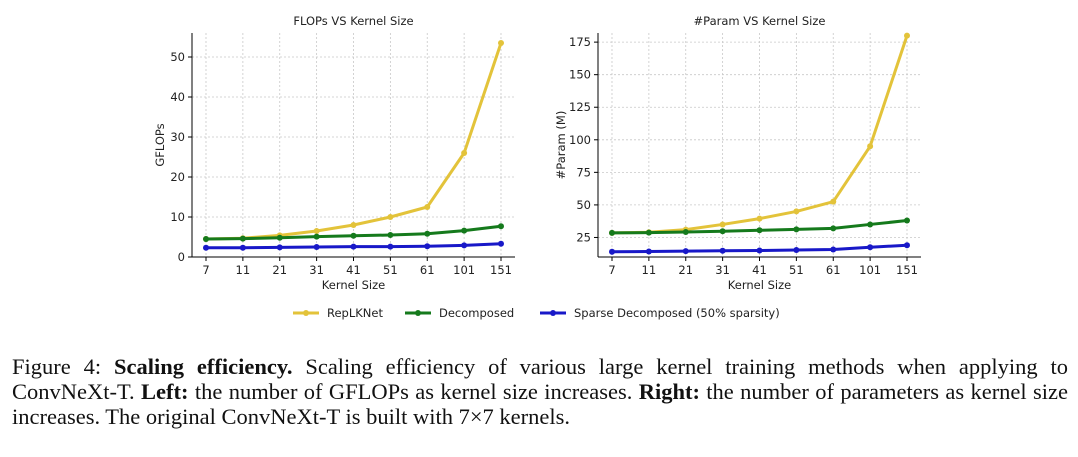 This screenshot has height=457, width=1078. I want to click on y-tick-label: 125, so click(580, 107).